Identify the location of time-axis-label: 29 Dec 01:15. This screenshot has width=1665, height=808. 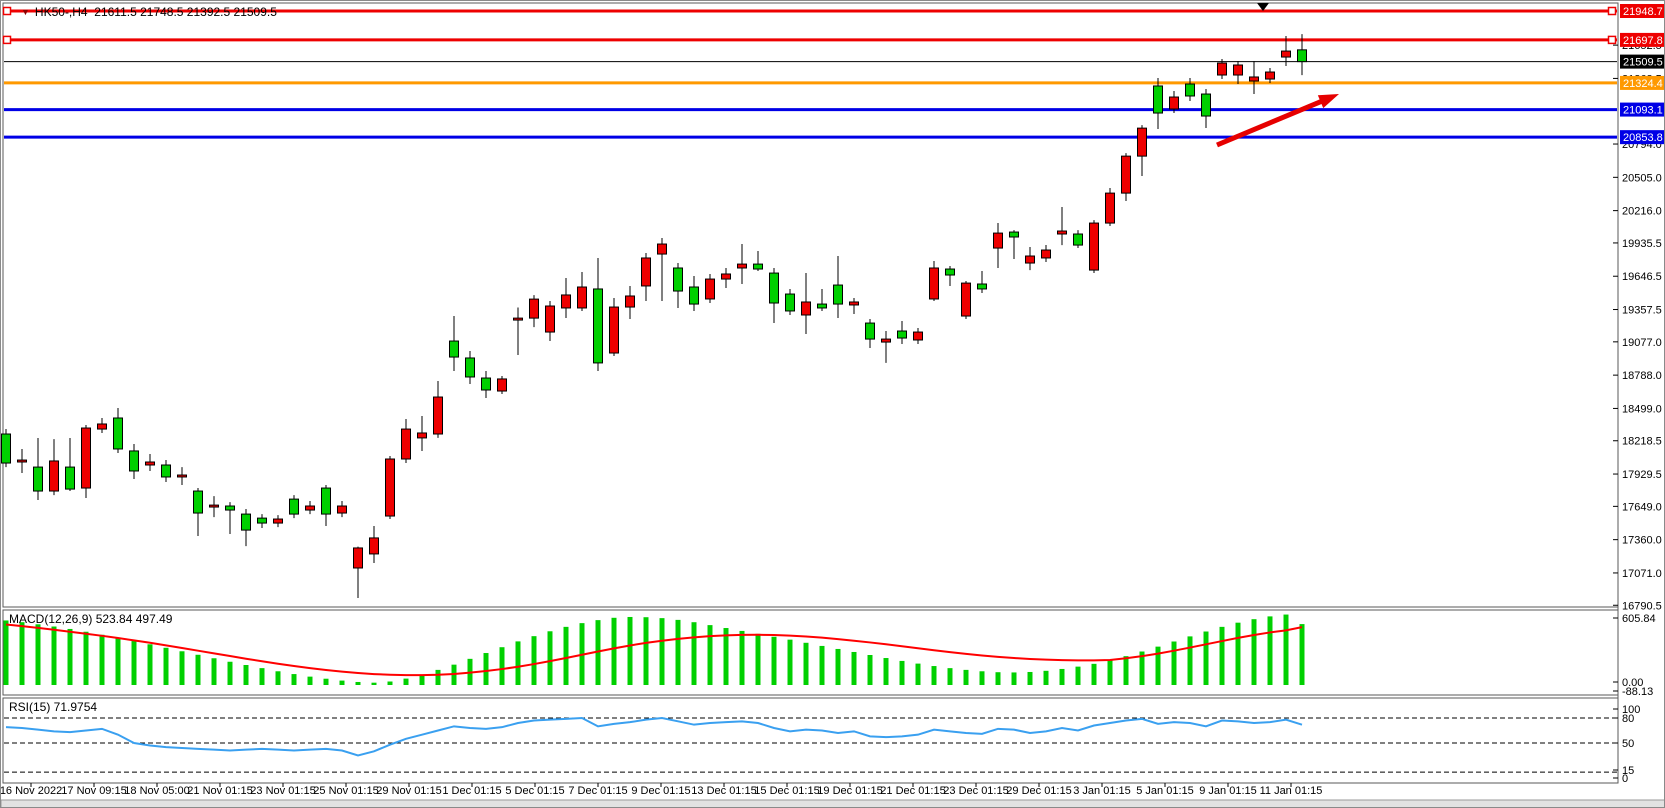
(1038, 791).